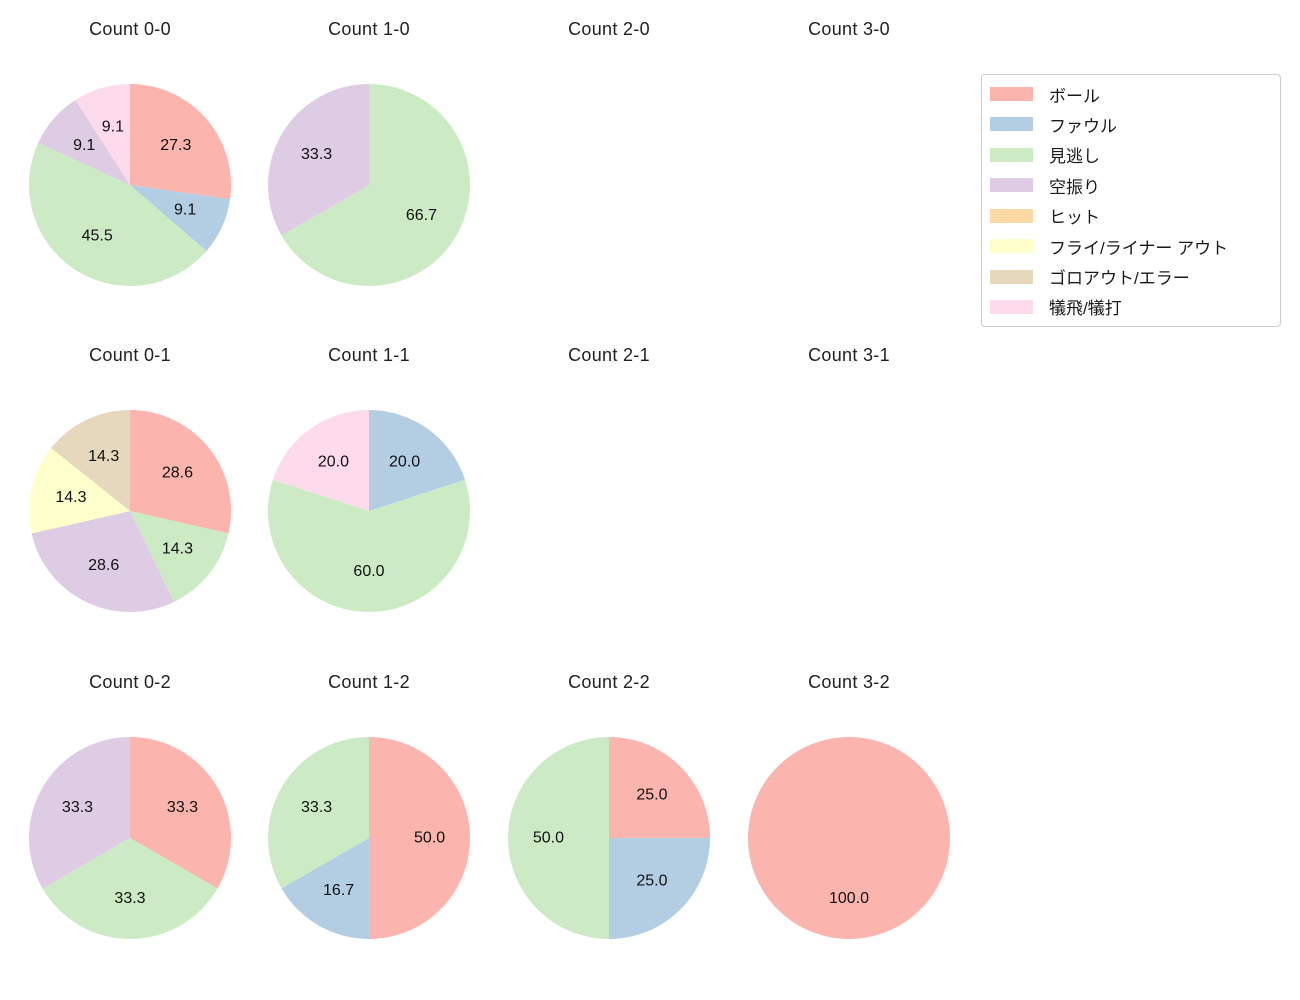 The image size is (1300, 1000). I want to click on chart-title: Count 0-2, so click(130, 682).